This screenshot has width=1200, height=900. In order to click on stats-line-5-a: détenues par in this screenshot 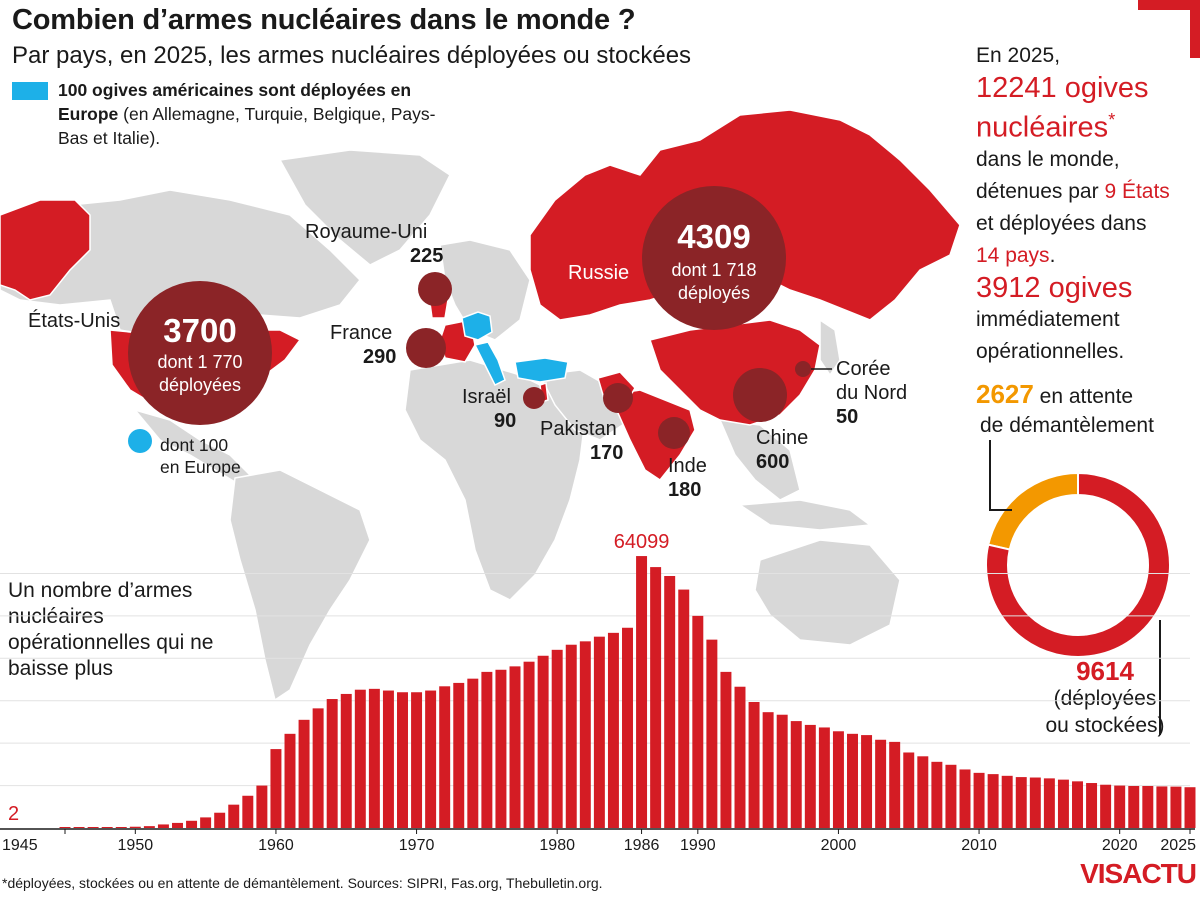, I will do `click(1040, 191)`.